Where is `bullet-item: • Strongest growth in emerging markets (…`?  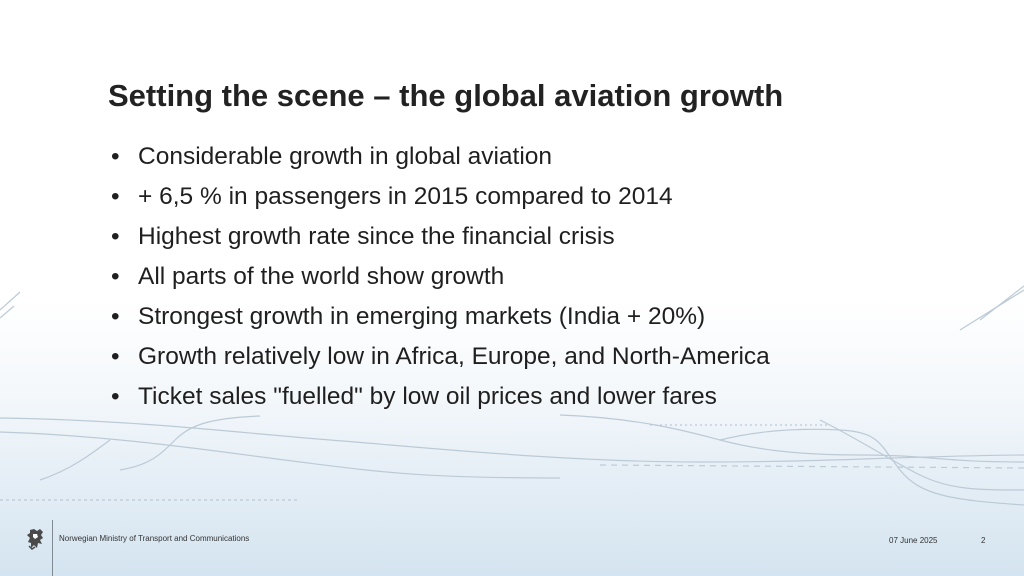
bullet-item: • Strongest growth in emerging markets (… is located at coordinates (439, 317).